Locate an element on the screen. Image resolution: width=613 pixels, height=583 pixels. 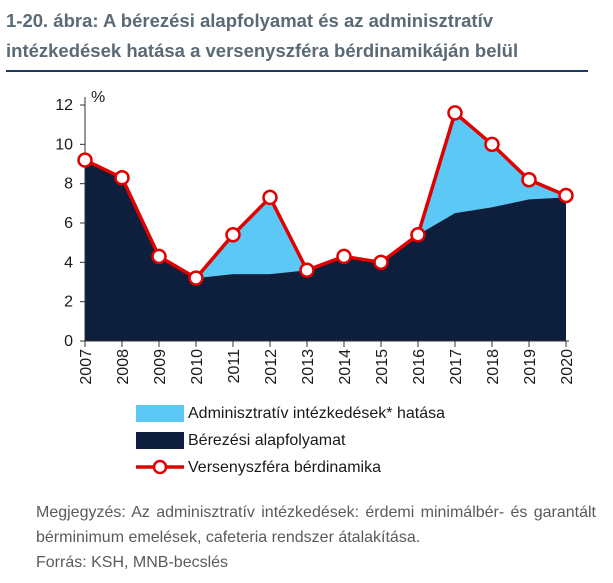
x-tick-label: 2013 is located at coordinates (308, 367).